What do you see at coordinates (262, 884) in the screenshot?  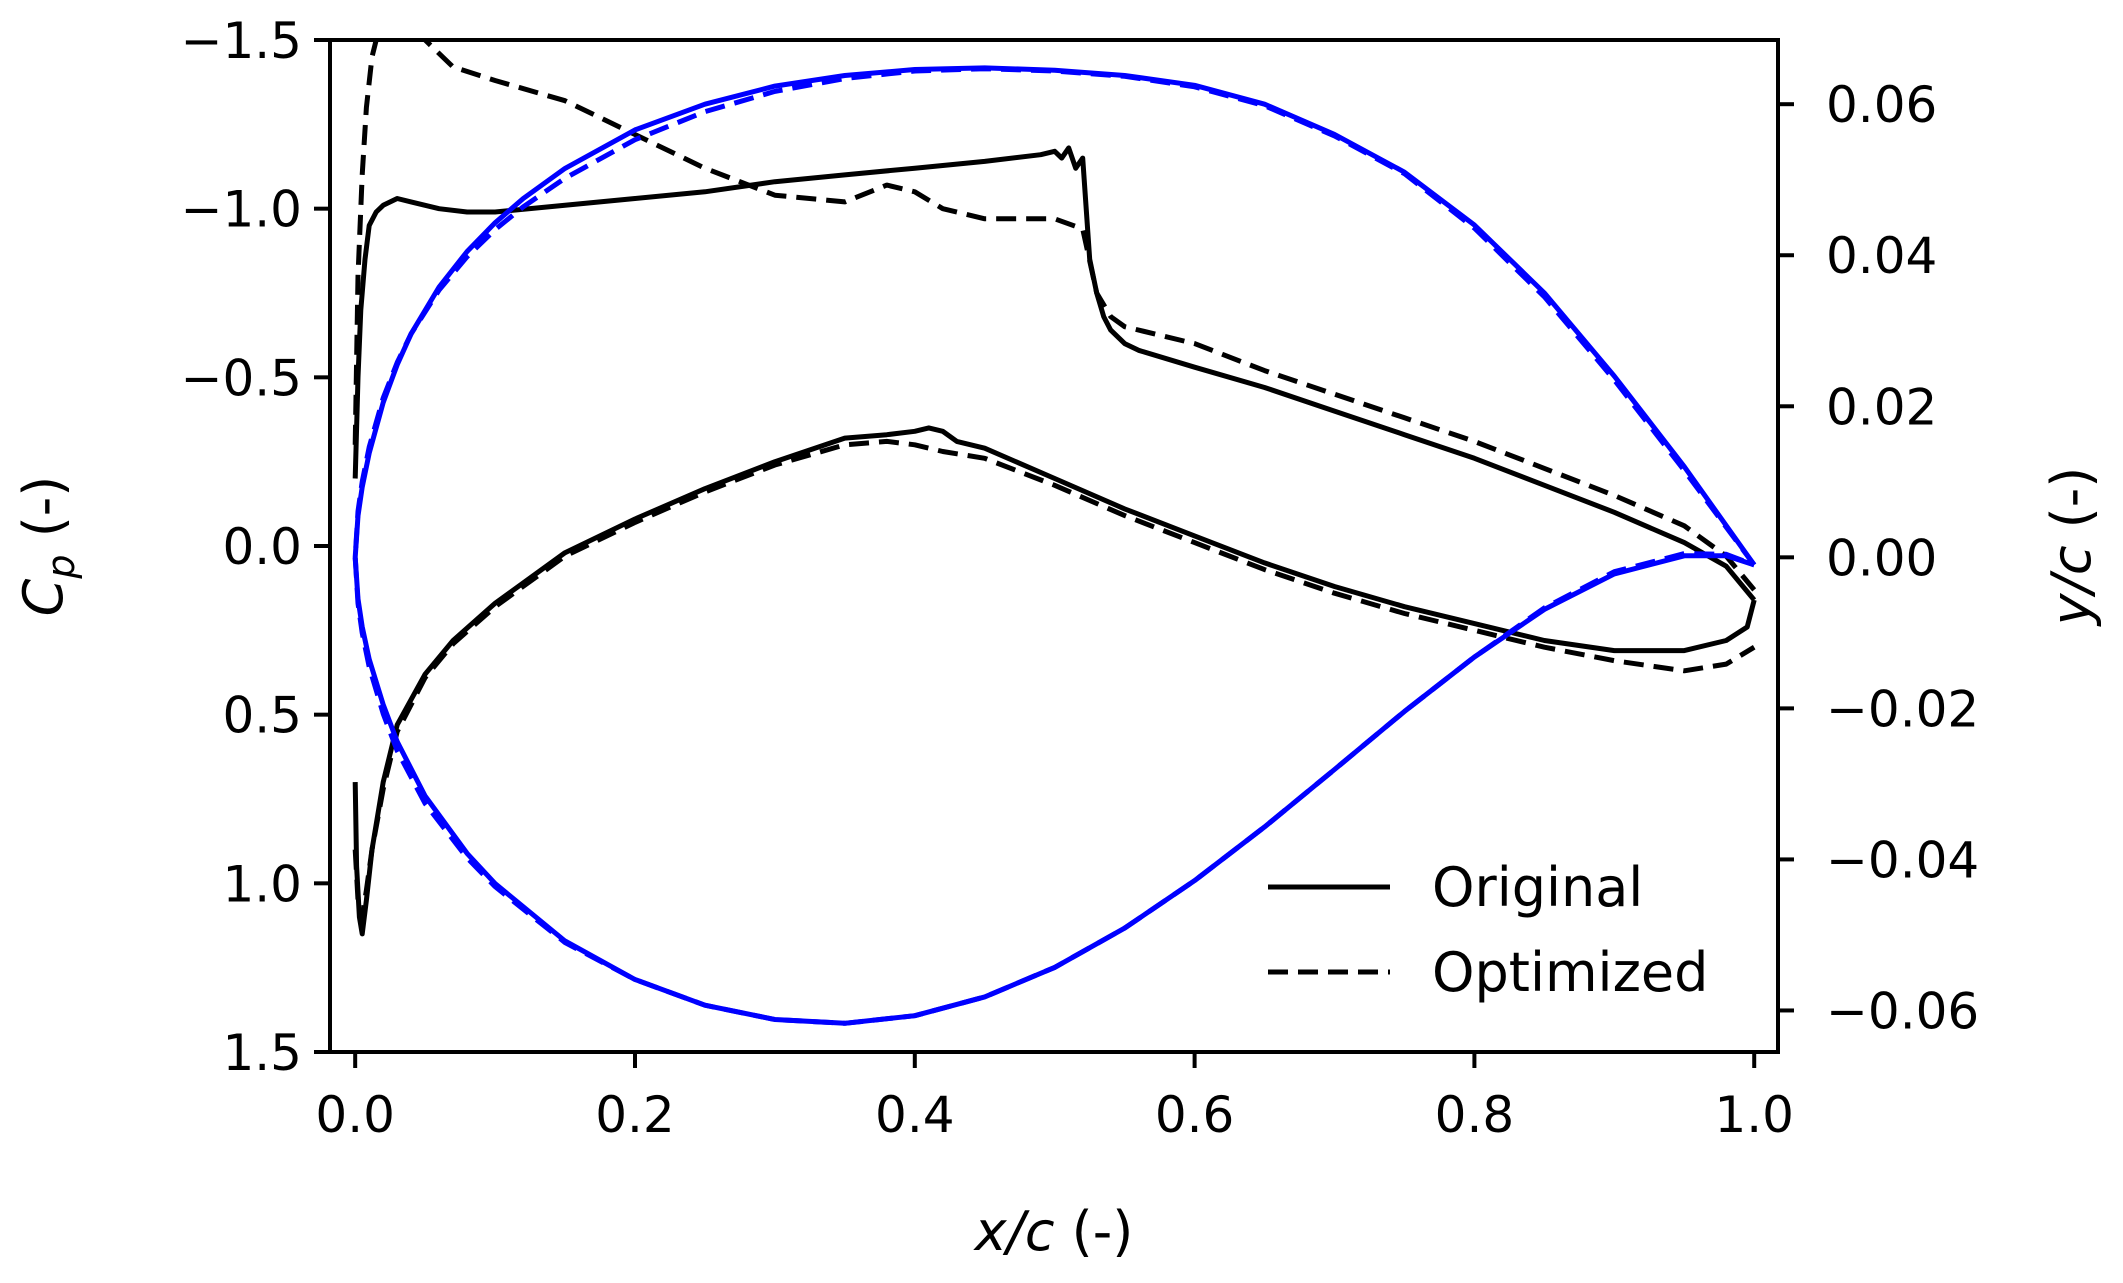 I see `y-left-tick-label: 1.0` at bounding box center [262, 884].